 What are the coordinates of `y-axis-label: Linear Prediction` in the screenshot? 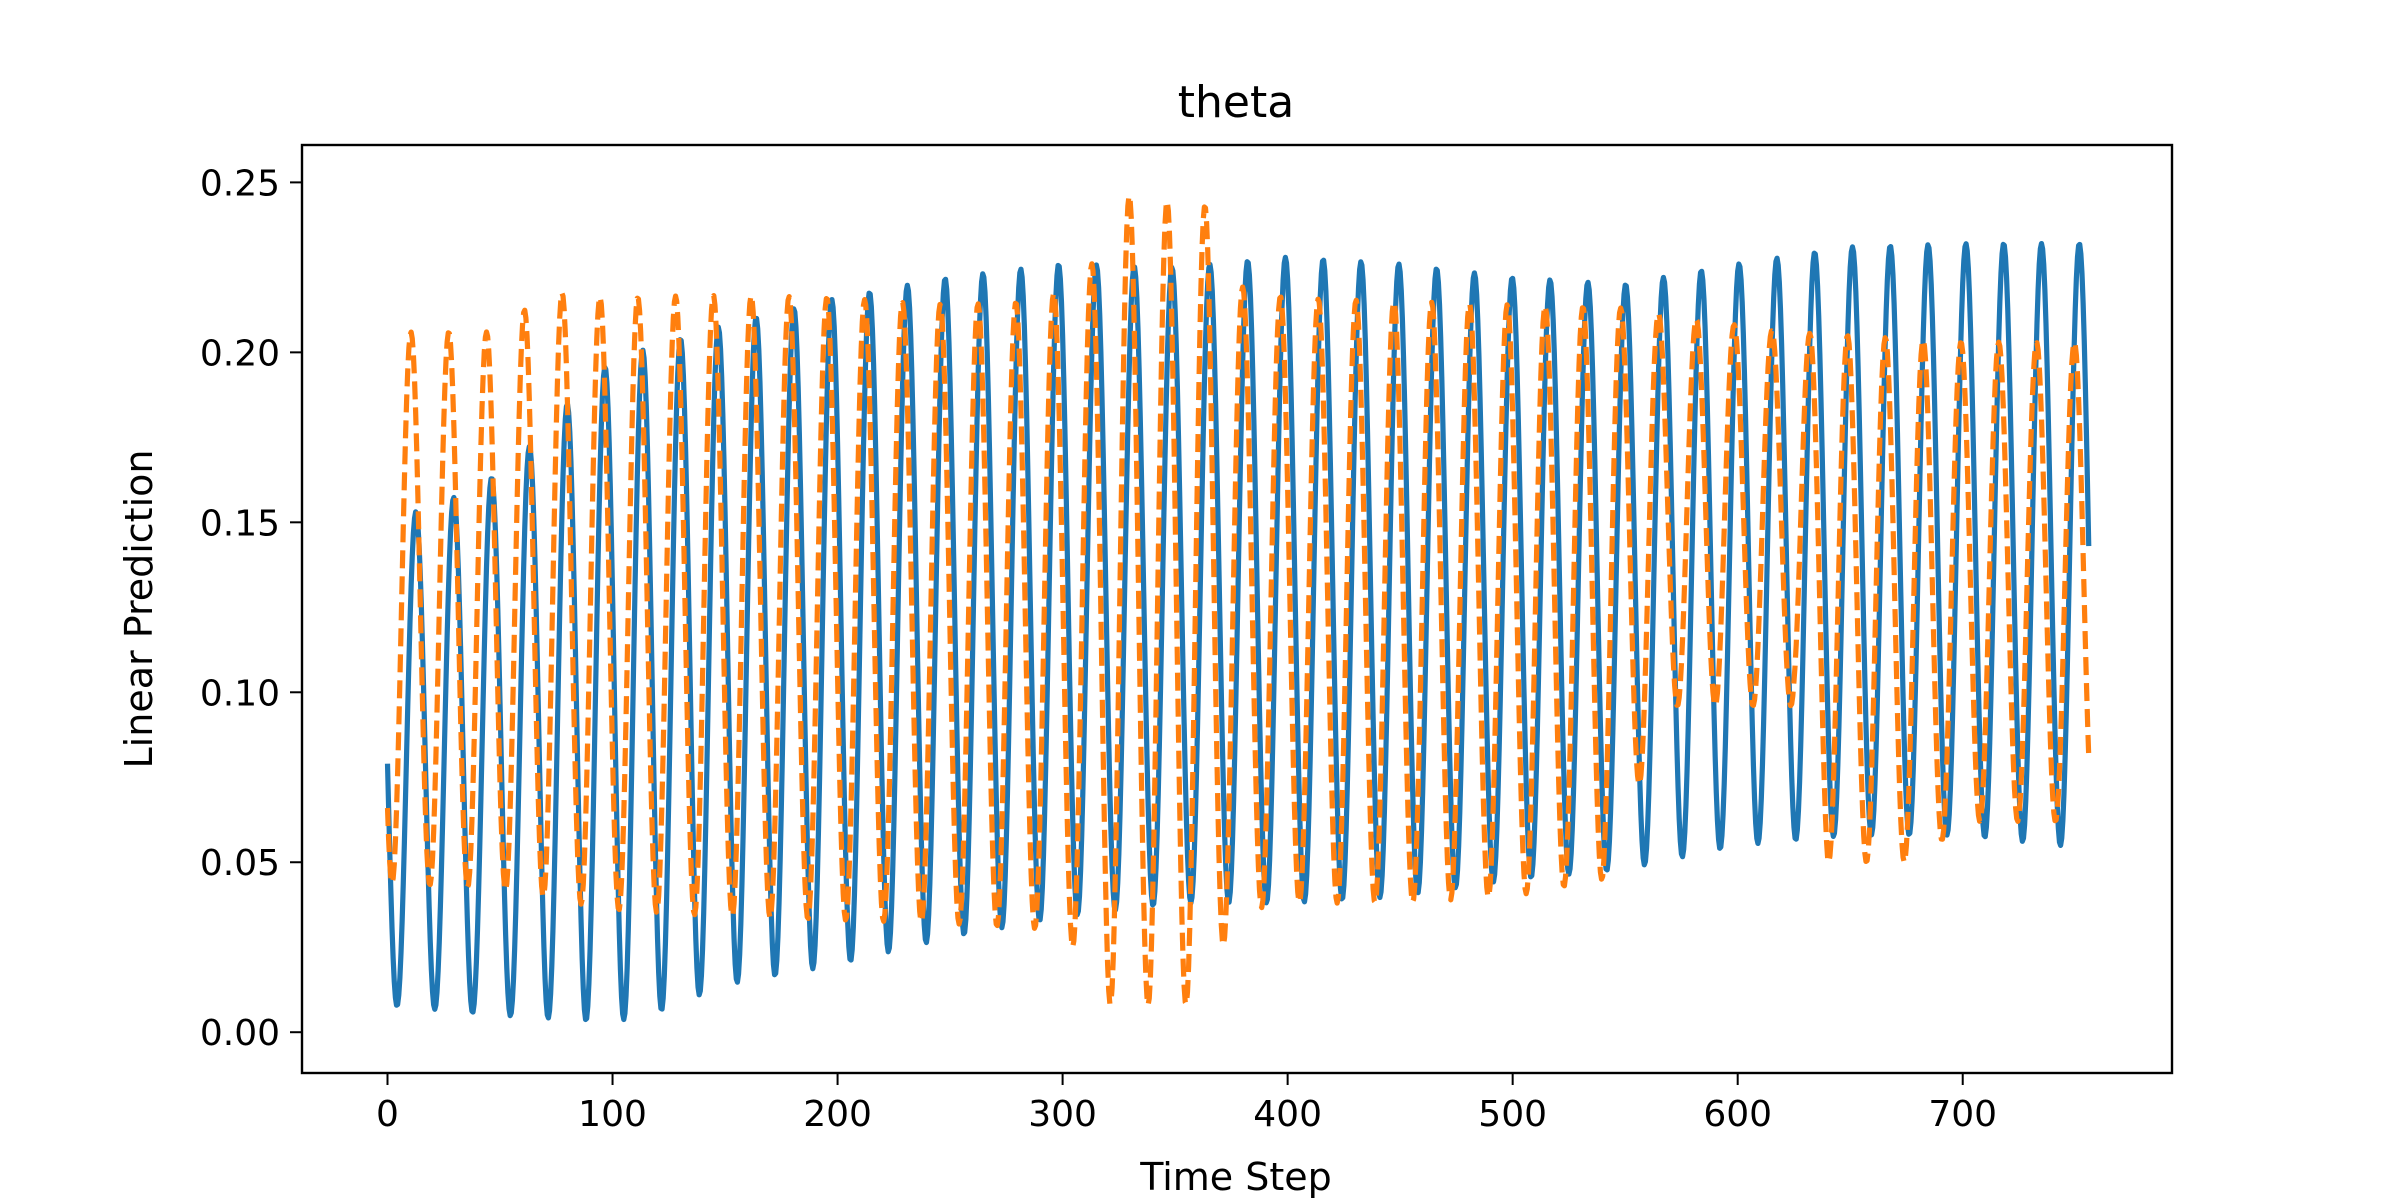 It's located at (139, 609).